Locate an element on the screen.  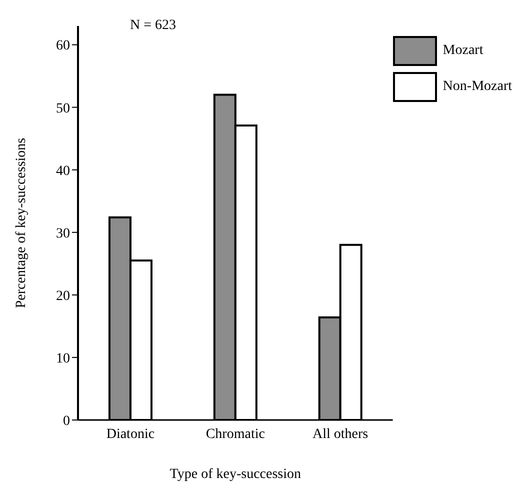
y-tick-label: 0 is located at coordinates (66, 421).